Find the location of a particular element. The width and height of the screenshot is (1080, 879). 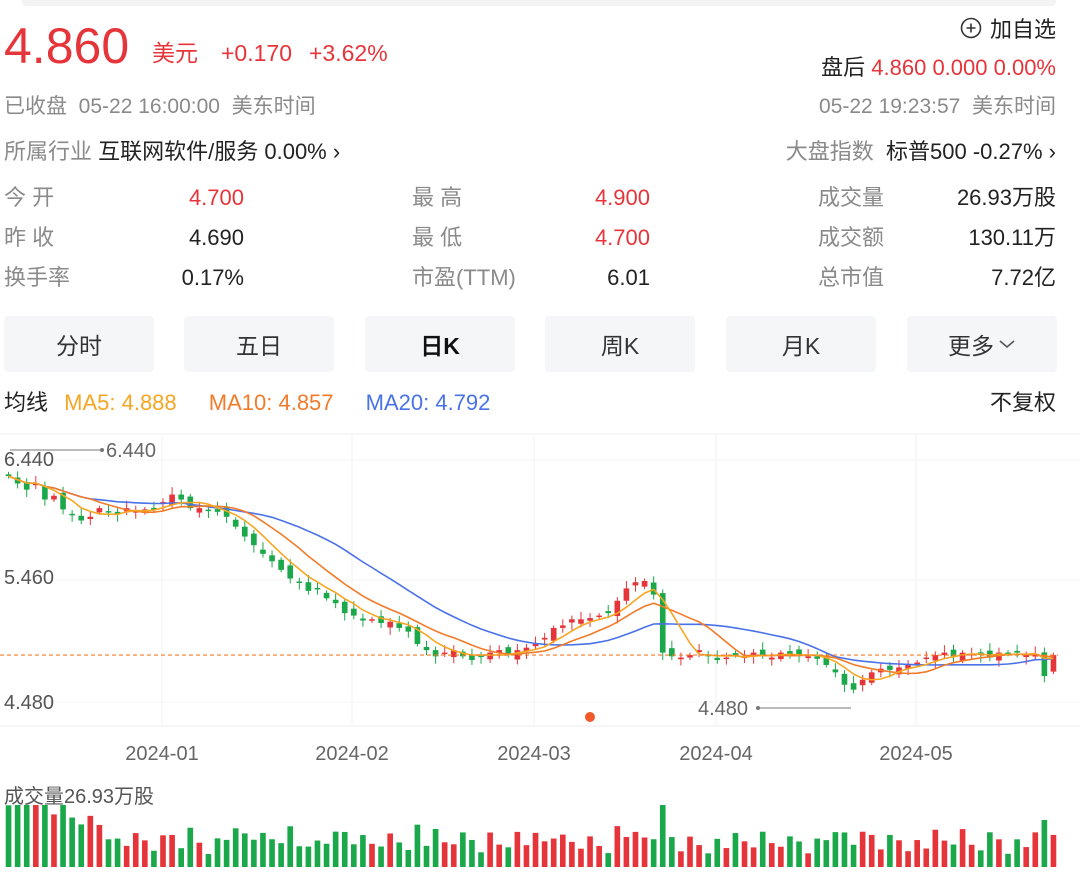

ma-legend: 均线 MA5: 4.888 MA10: 4.857 MA20: 4.792 is located at coordinates (247, 403).